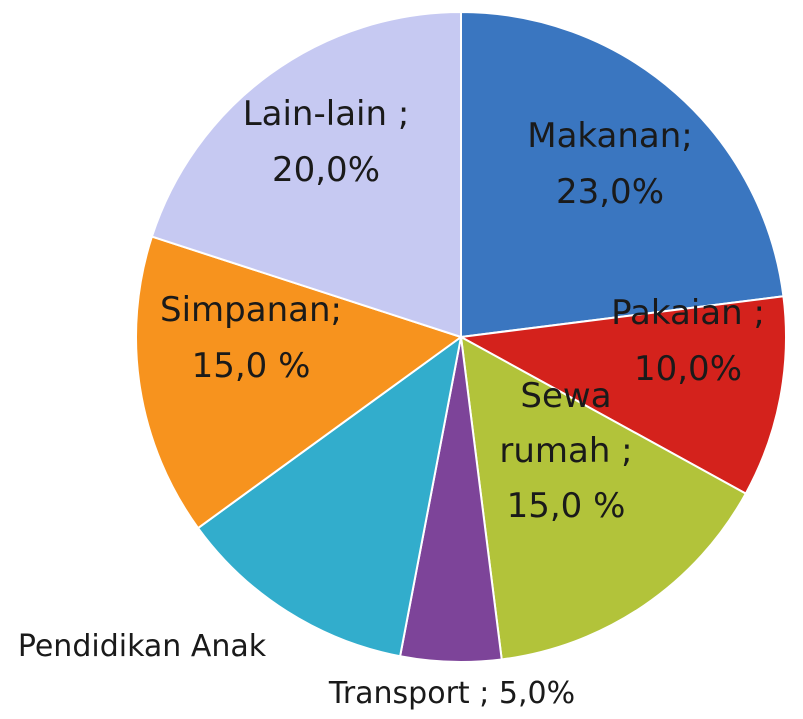 The height and width of the screenshot is (719, 803). I want to click on pie-label-line: Transport ; 5,0%, so click(451, 693).